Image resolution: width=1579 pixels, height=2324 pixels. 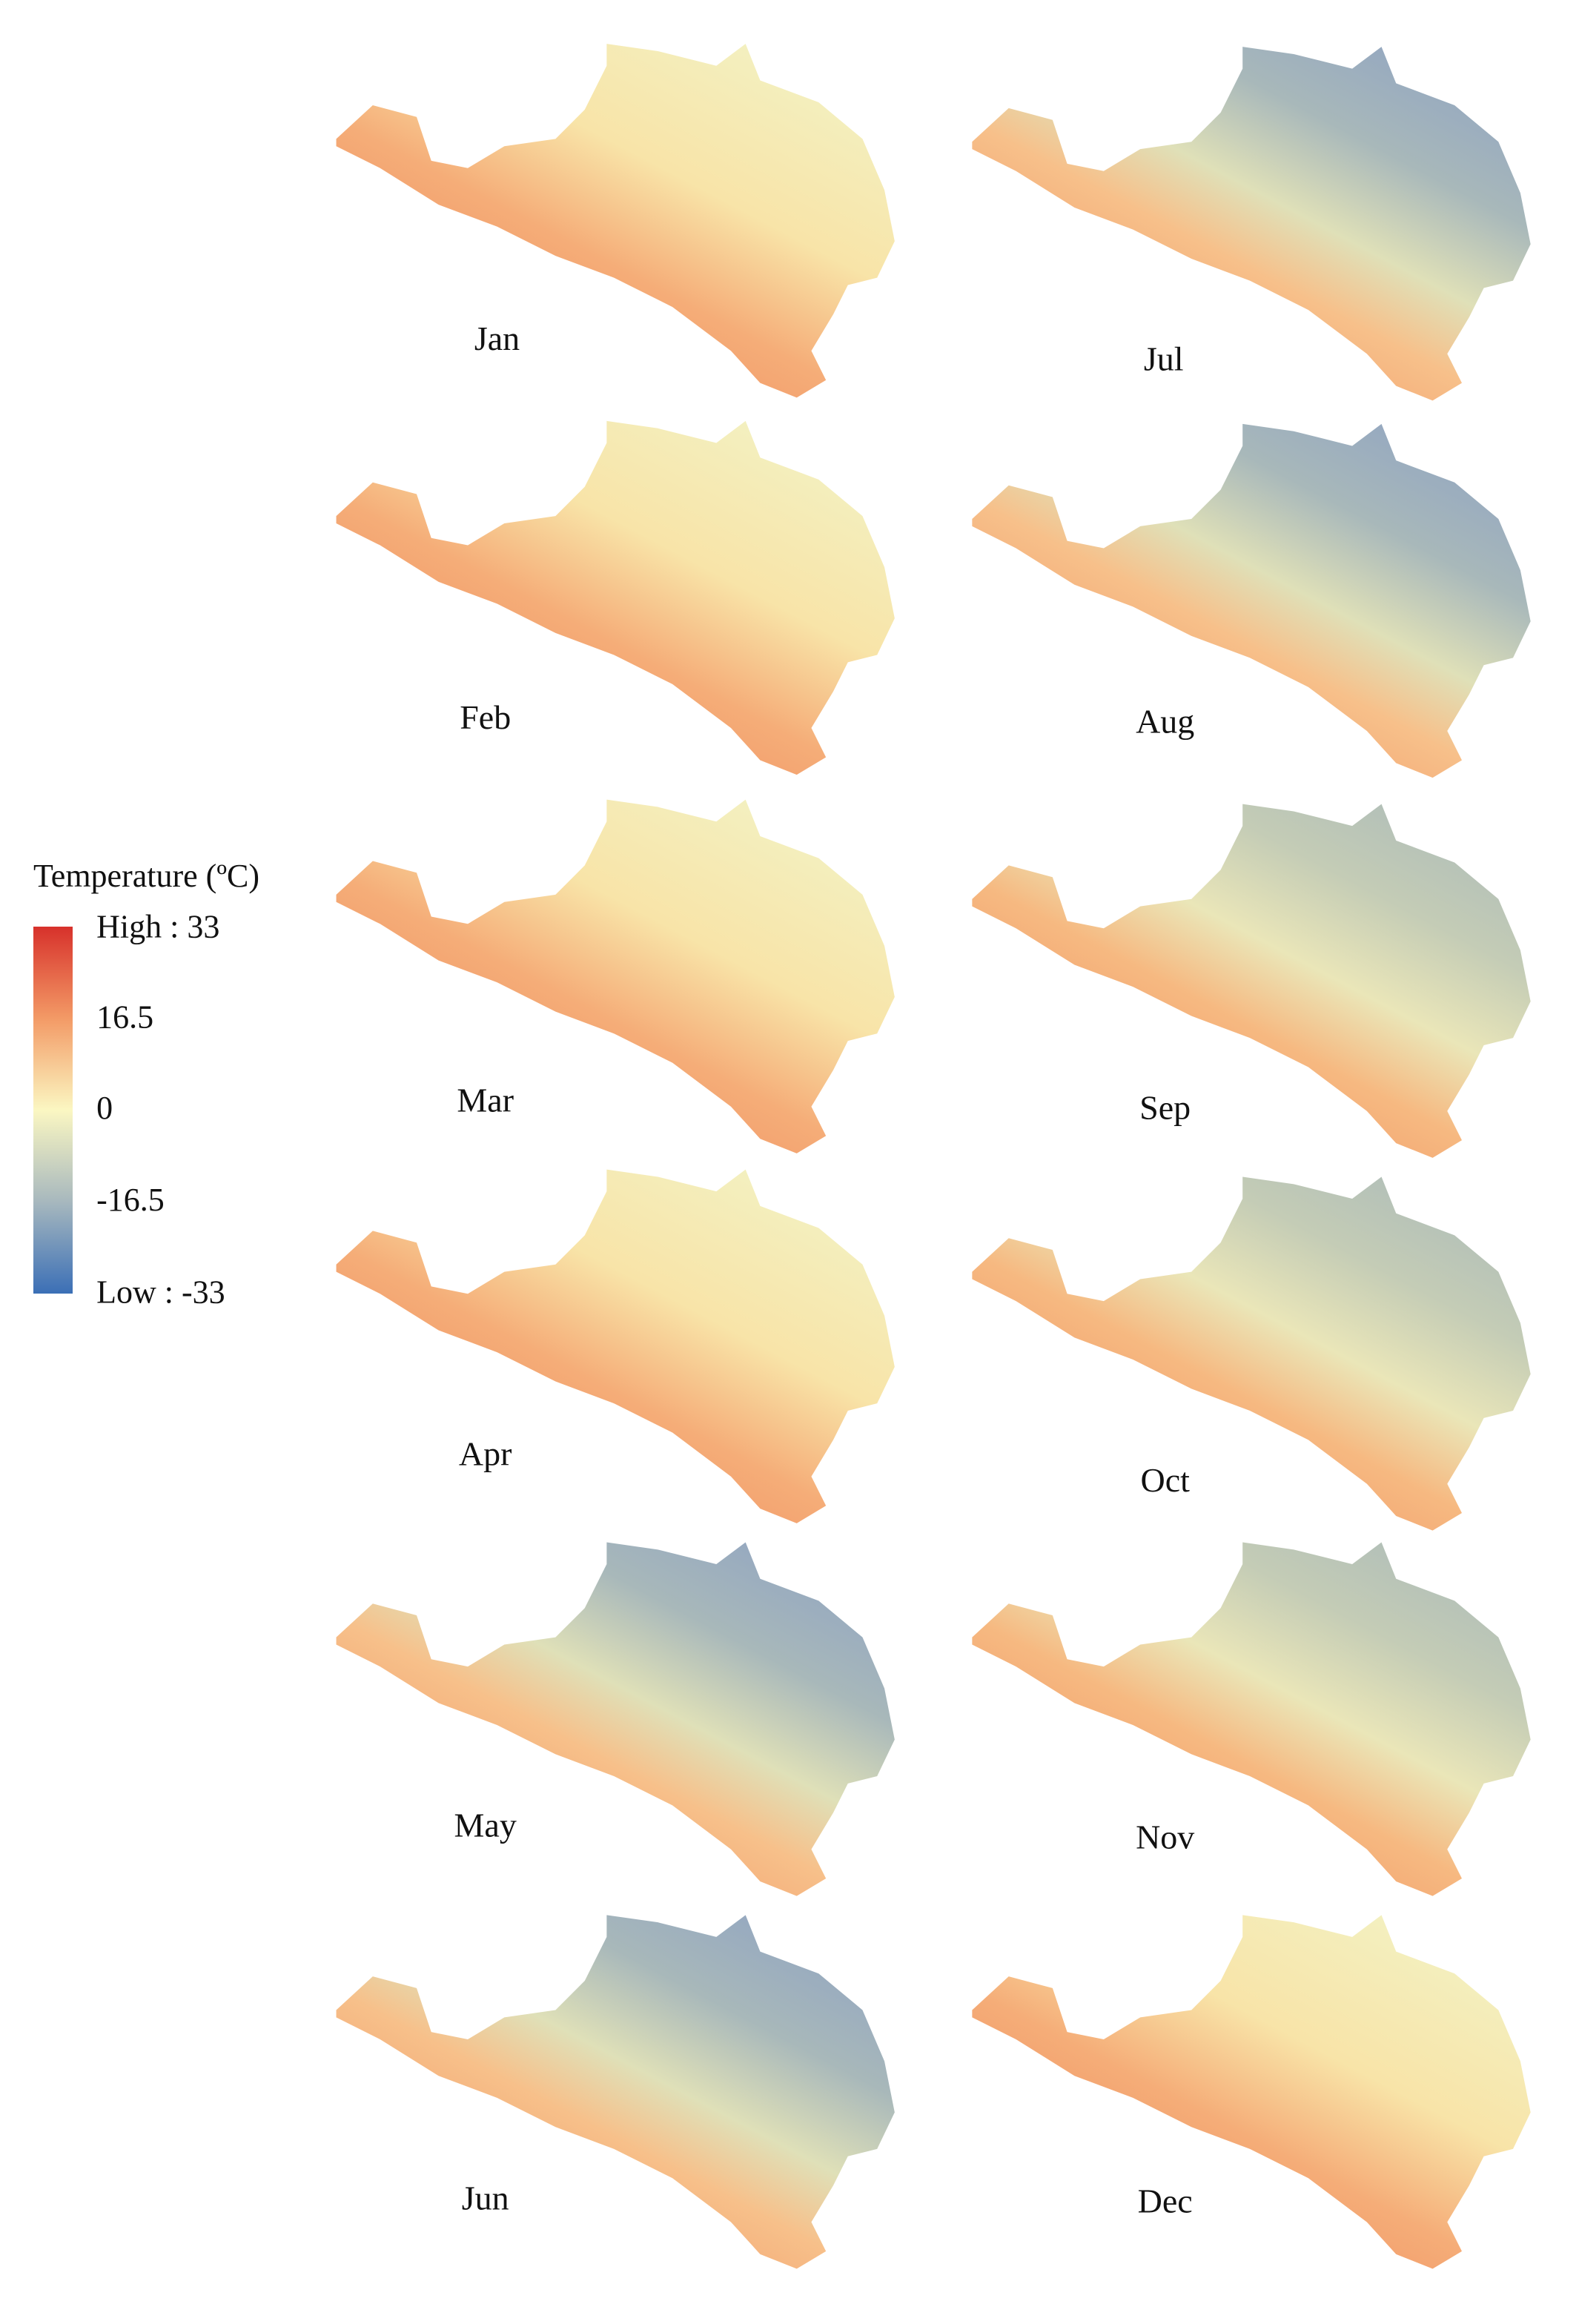 I want to click on month-map: Sep, so click(x=1251, y=981).